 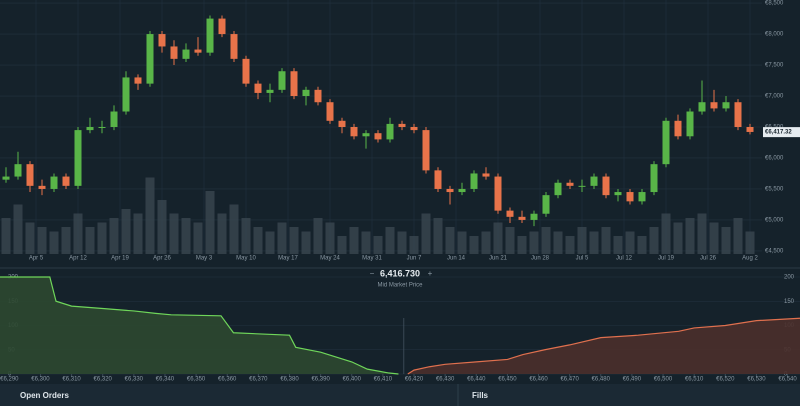 What do you see at coordinates (624, 259) in the screenshot?
I see `x-tick-label: Jul 12` at bounding box center [624, 259].